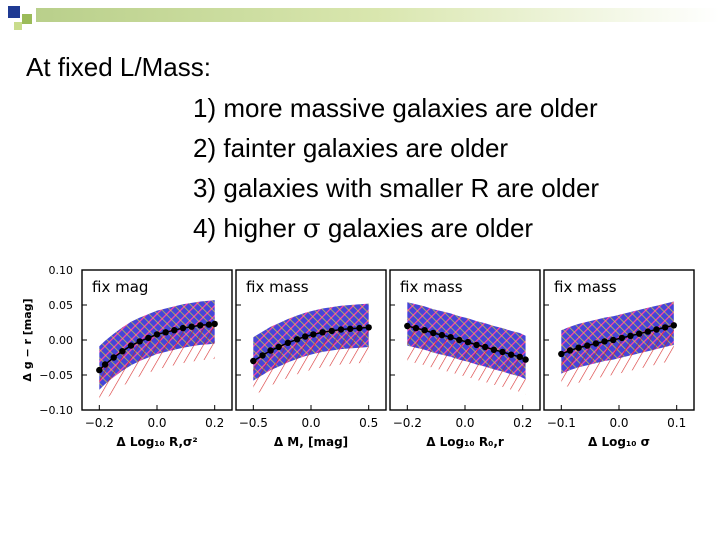 The image size is (720, 540). Describe the element at coordinates (56, 410) in the screenshot. I see `y-tick-label: −0.10` at that location.